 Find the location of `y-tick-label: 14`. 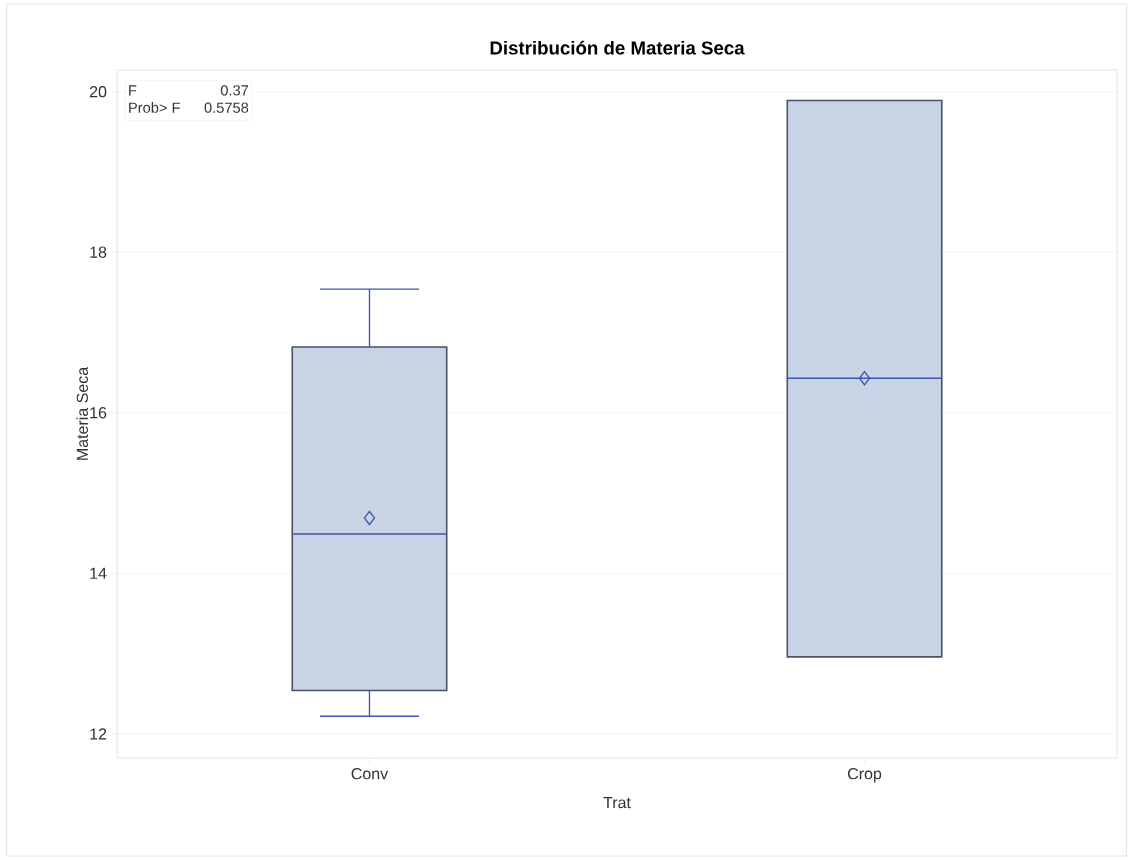

y-tick-label: 14 is located at coordinates (98, 573).